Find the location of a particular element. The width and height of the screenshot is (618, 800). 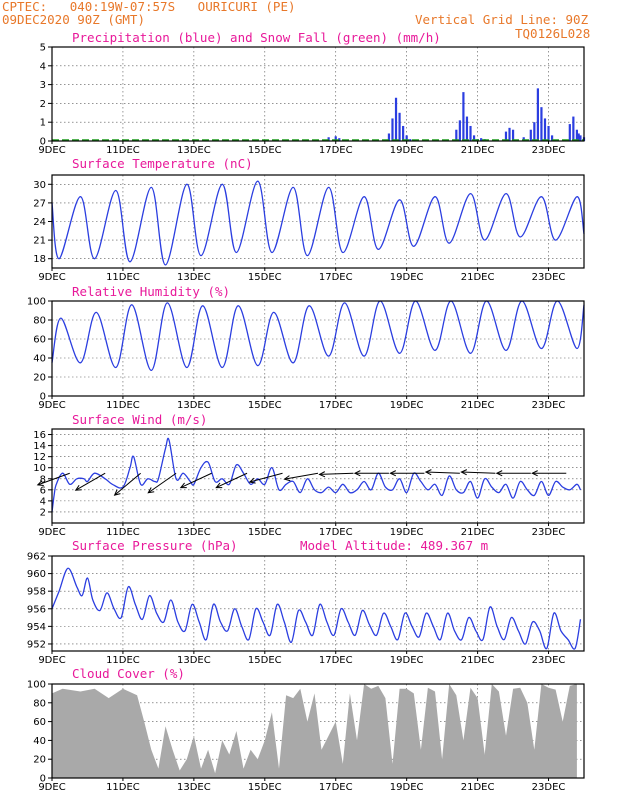

y-tick-label: 4 is located at coordinates (43, 66).